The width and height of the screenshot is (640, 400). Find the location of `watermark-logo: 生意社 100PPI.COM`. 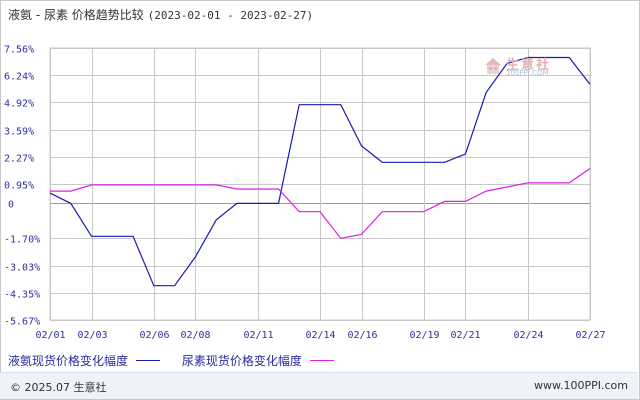

watermark-logo: 生意社 100PPI.COM is located at coordinates (530, 66).